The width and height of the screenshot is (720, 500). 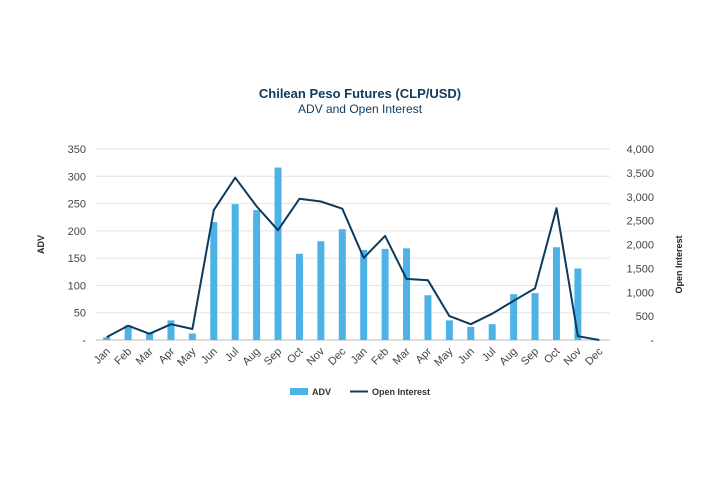 What do you see at coordinates (640, 222) in the screenshot?
I see `y-tick-label-right: 2,500` at bounding box center [640, 222].